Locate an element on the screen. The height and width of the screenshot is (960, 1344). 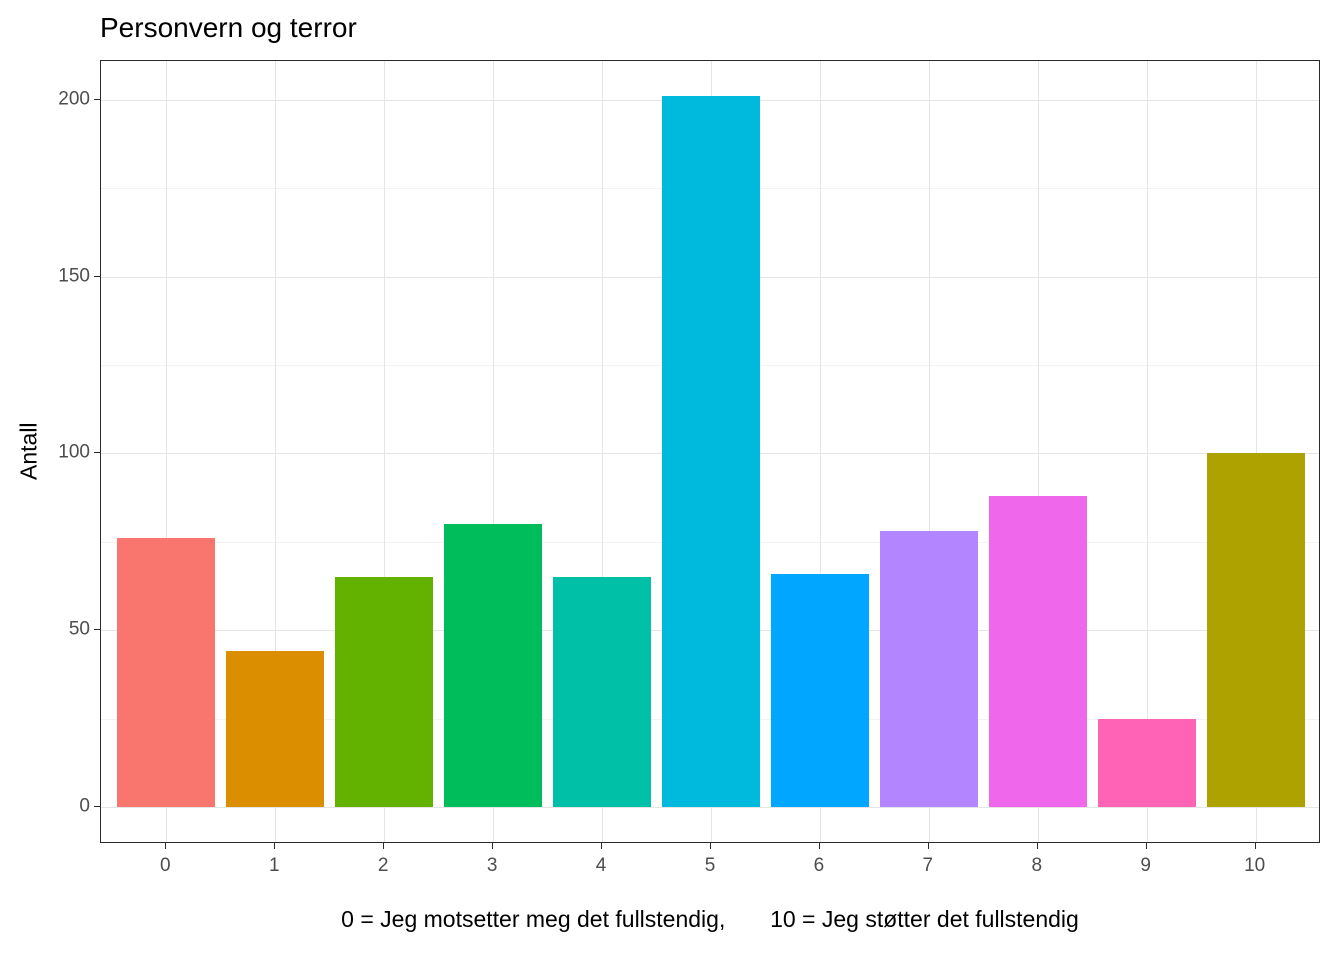
y-tick-label: 150 is located at coordinates (74, 276).